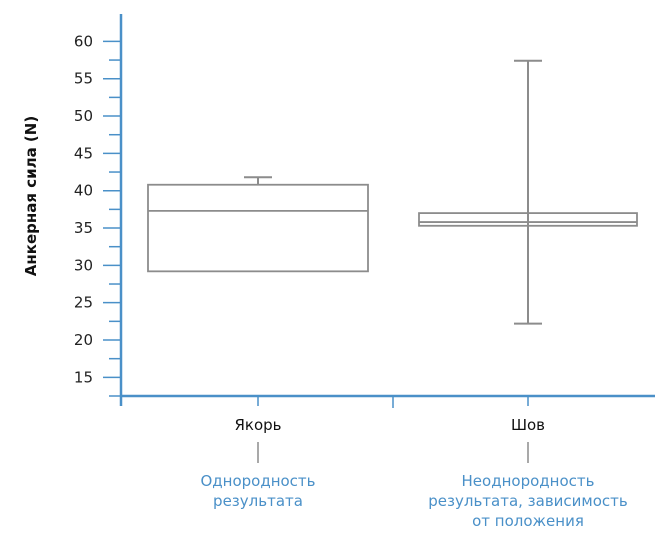 The image size is (658, 534). I want to click on x-category-label: Якорь, so click(257, 425).